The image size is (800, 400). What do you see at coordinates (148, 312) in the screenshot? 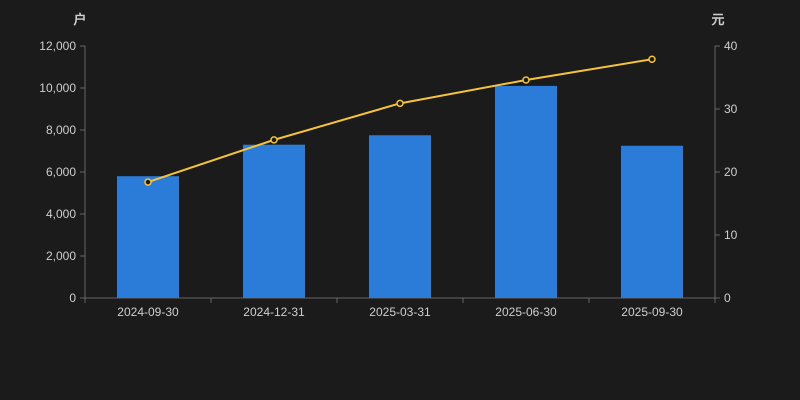
I see `x-axis-category-label: 2024-09-30` at bounding box center [148, 312].